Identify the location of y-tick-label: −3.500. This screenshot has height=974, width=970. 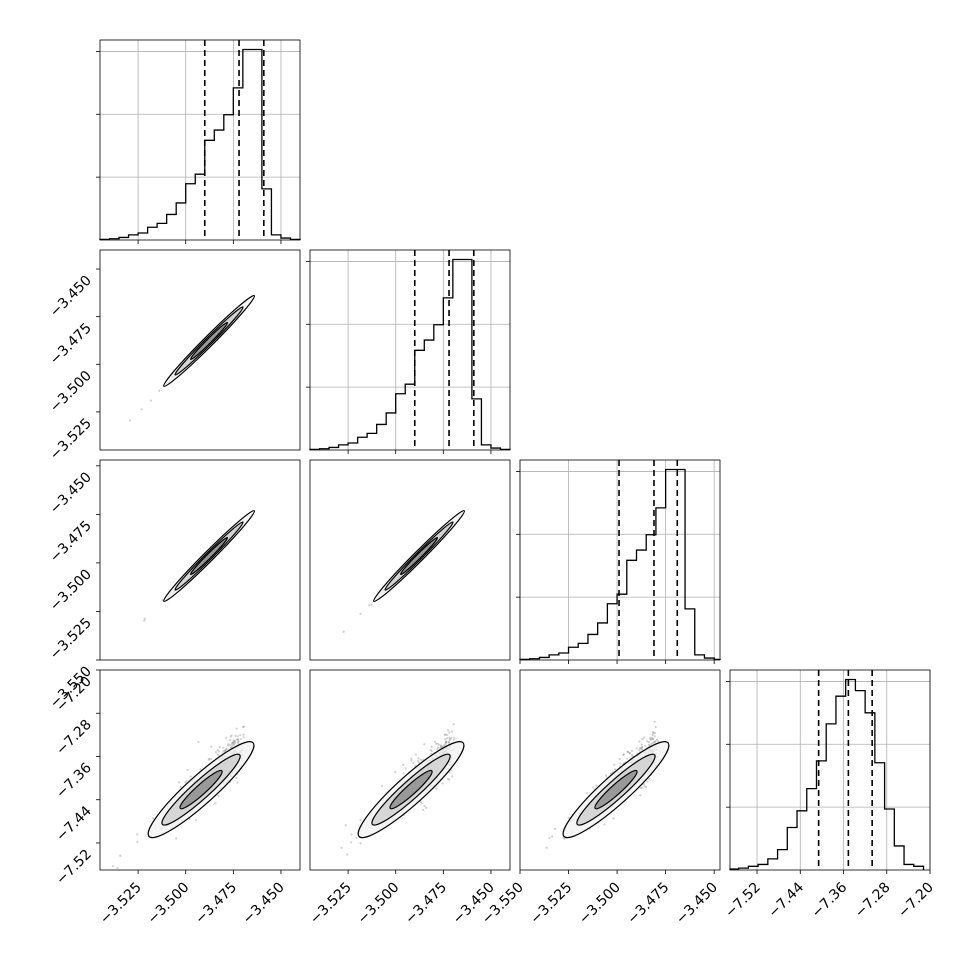
(71, 392).